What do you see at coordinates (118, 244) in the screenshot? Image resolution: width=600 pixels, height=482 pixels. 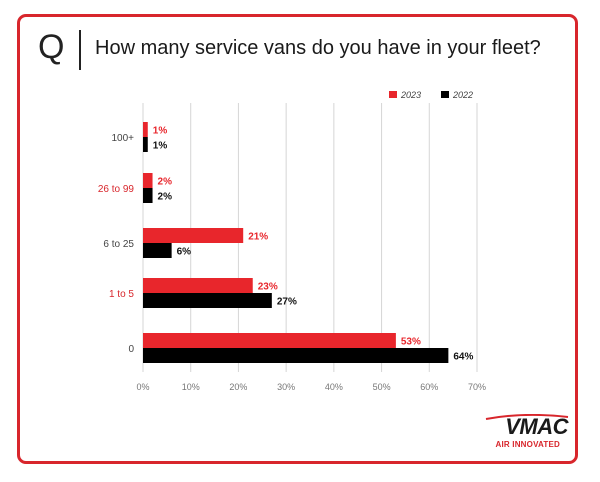 I see `y-category-label: 6 to 25` at bounding box center [118, 244].